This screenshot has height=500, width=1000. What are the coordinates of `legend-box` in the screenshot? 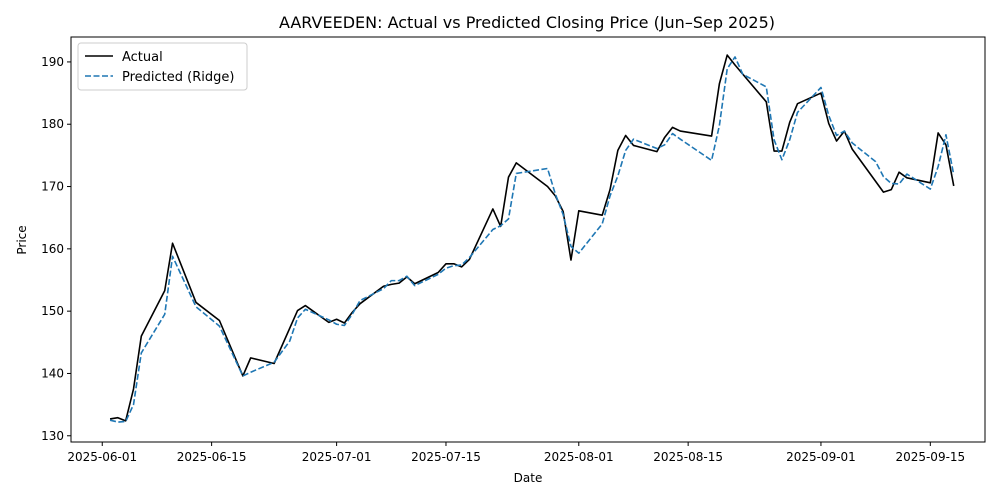 It's located at (162, 66).